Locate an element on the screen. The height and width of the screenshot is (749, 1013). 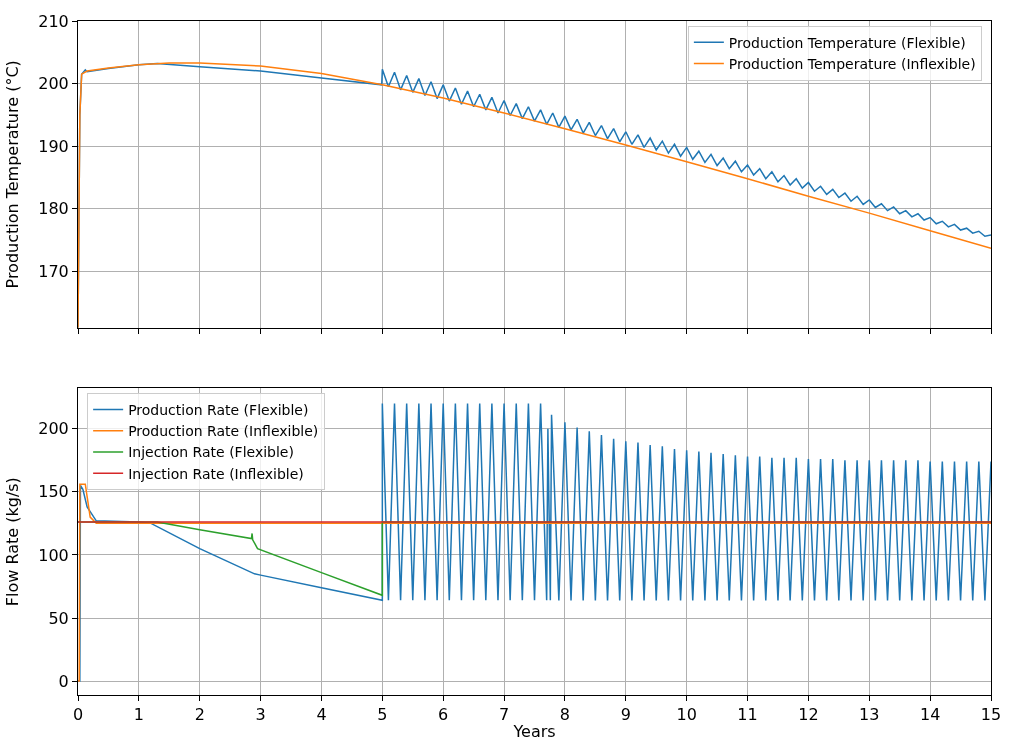
x-tick-label: 4 is located at coordinates (321, 715).